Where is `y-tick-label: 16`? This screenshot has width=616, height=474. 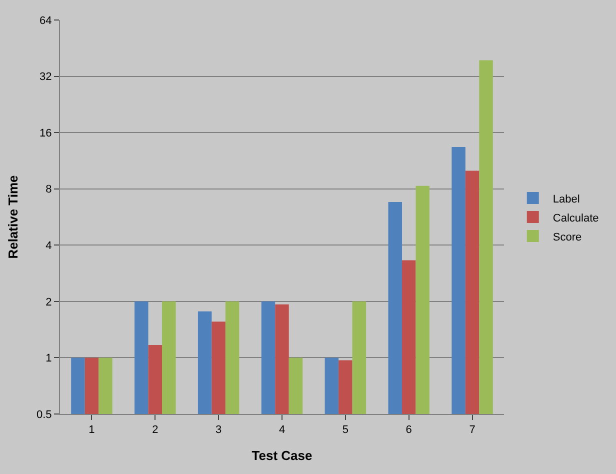 y-tick-label: 16 is located at coordinates (46, 133).